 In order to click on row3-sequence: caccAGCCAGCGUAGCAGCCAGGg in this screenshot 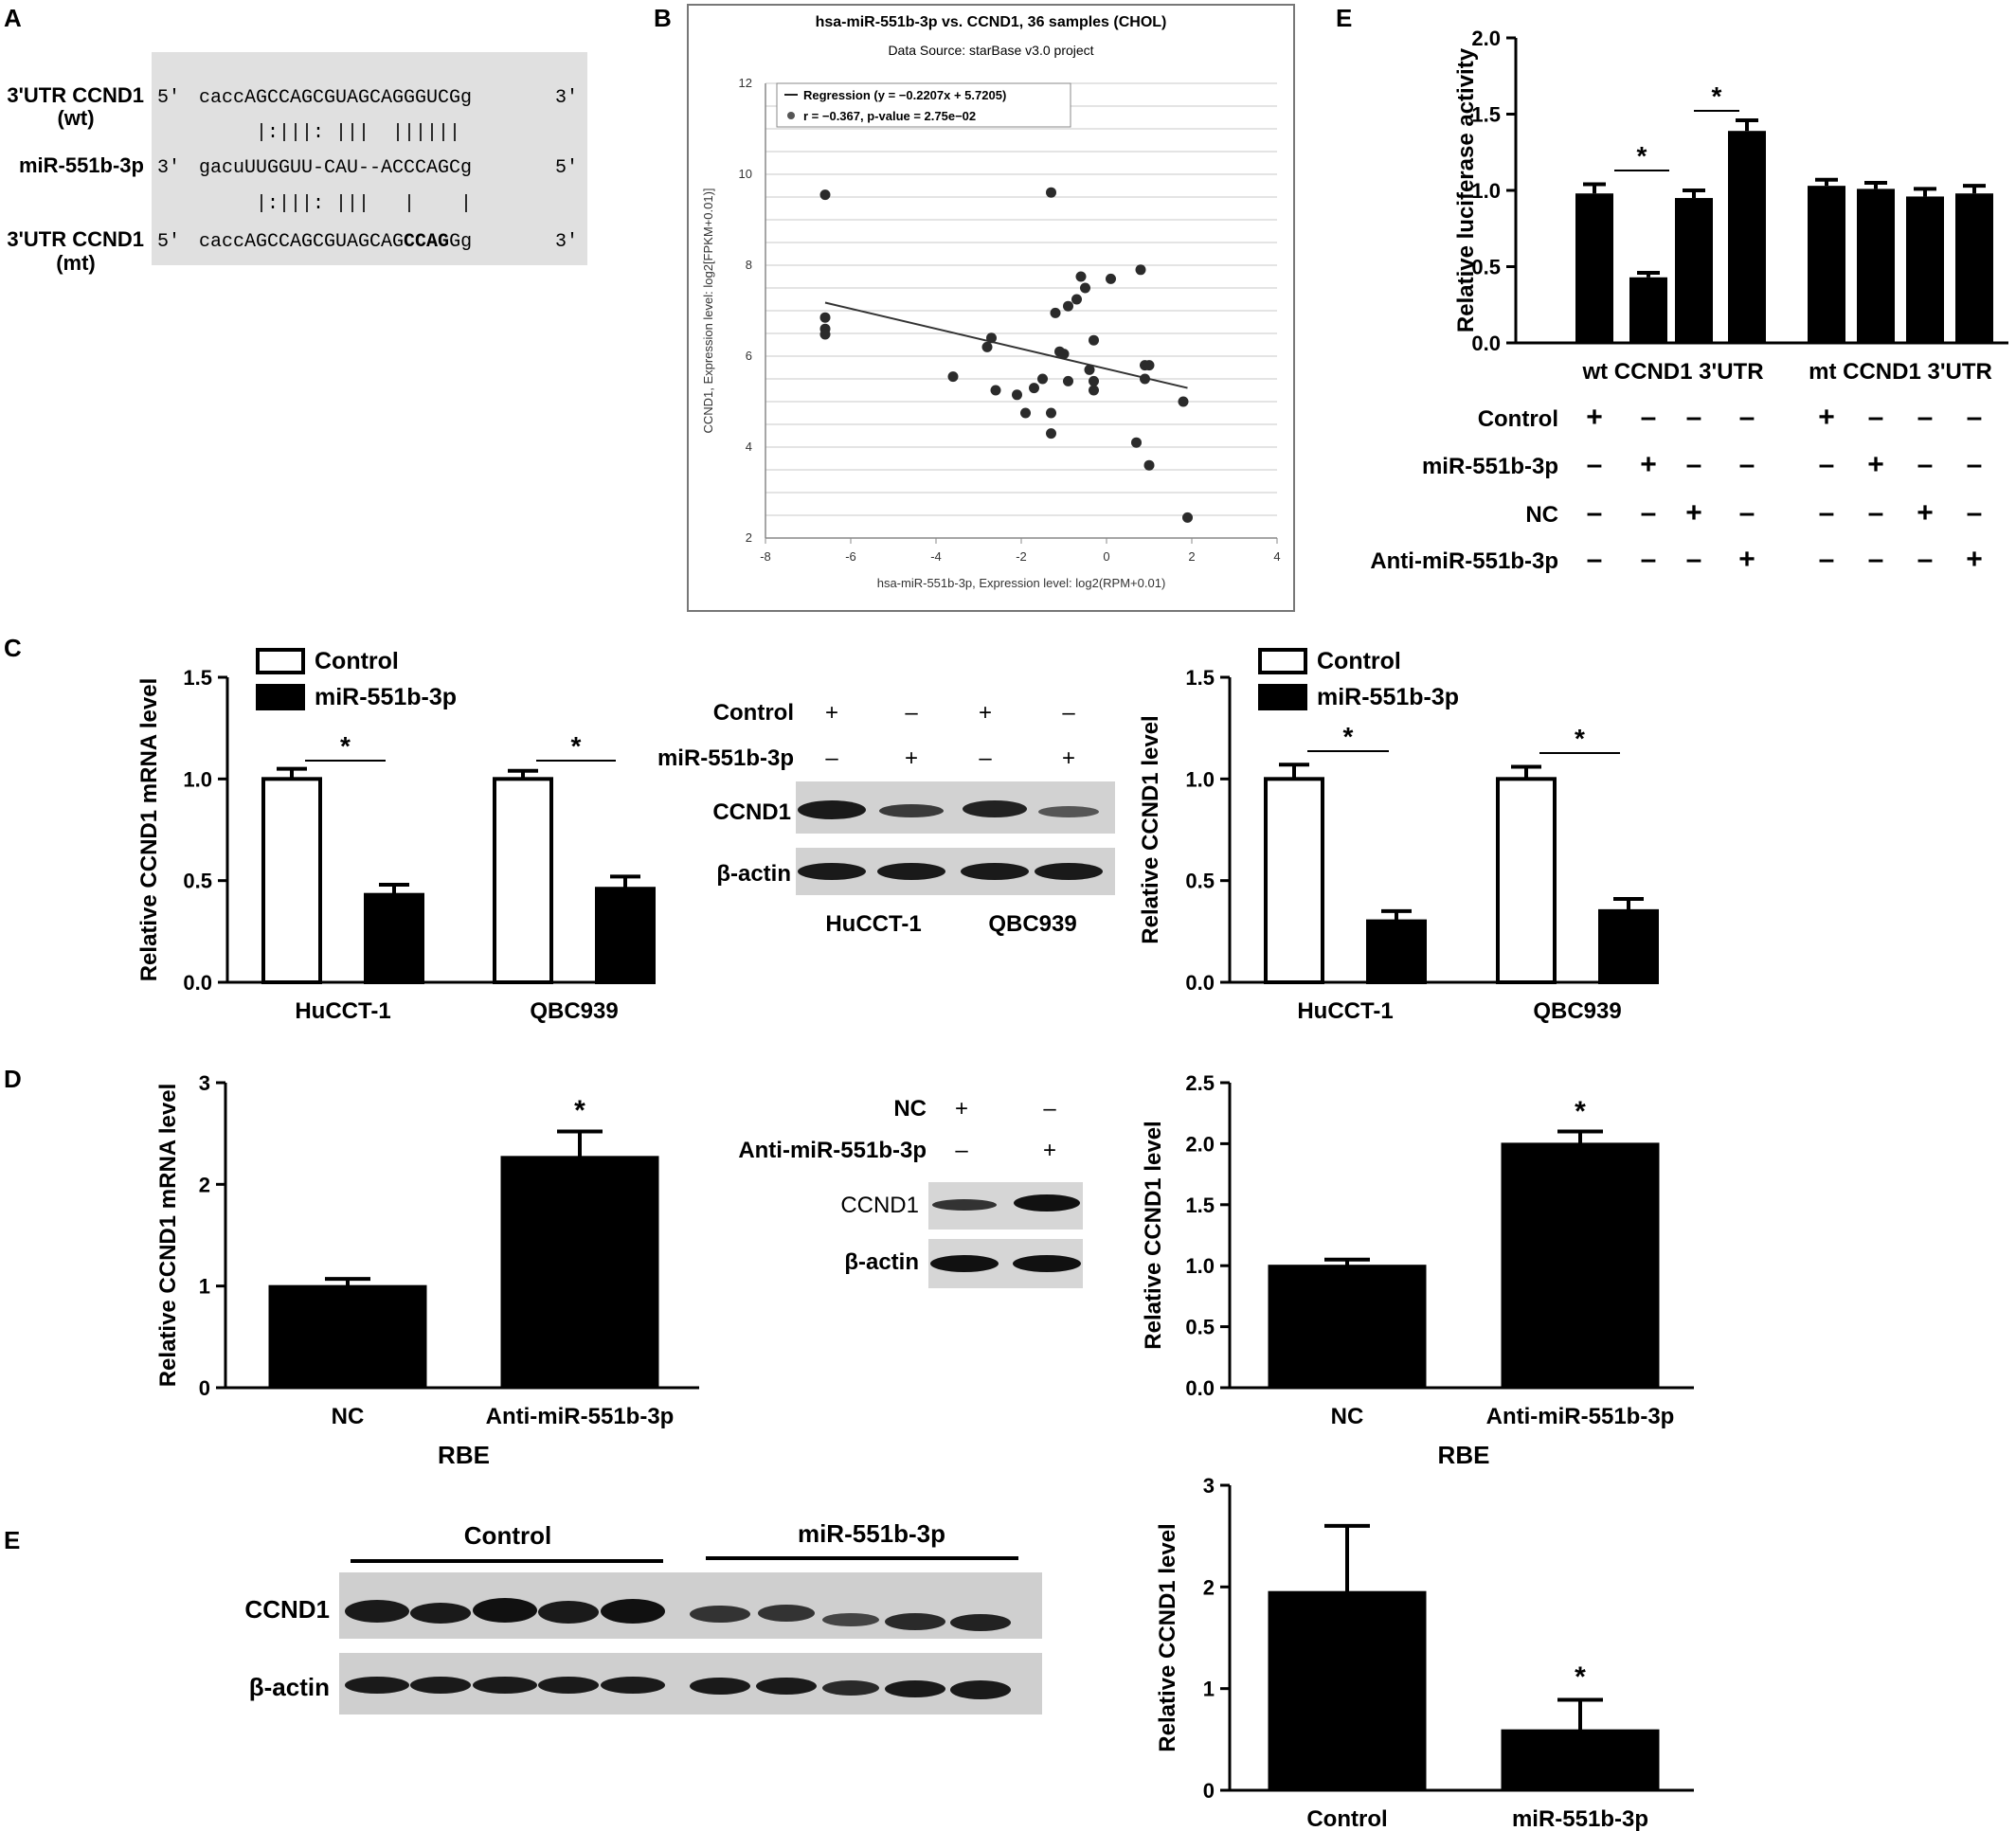, I will do `click(335, 242)`.